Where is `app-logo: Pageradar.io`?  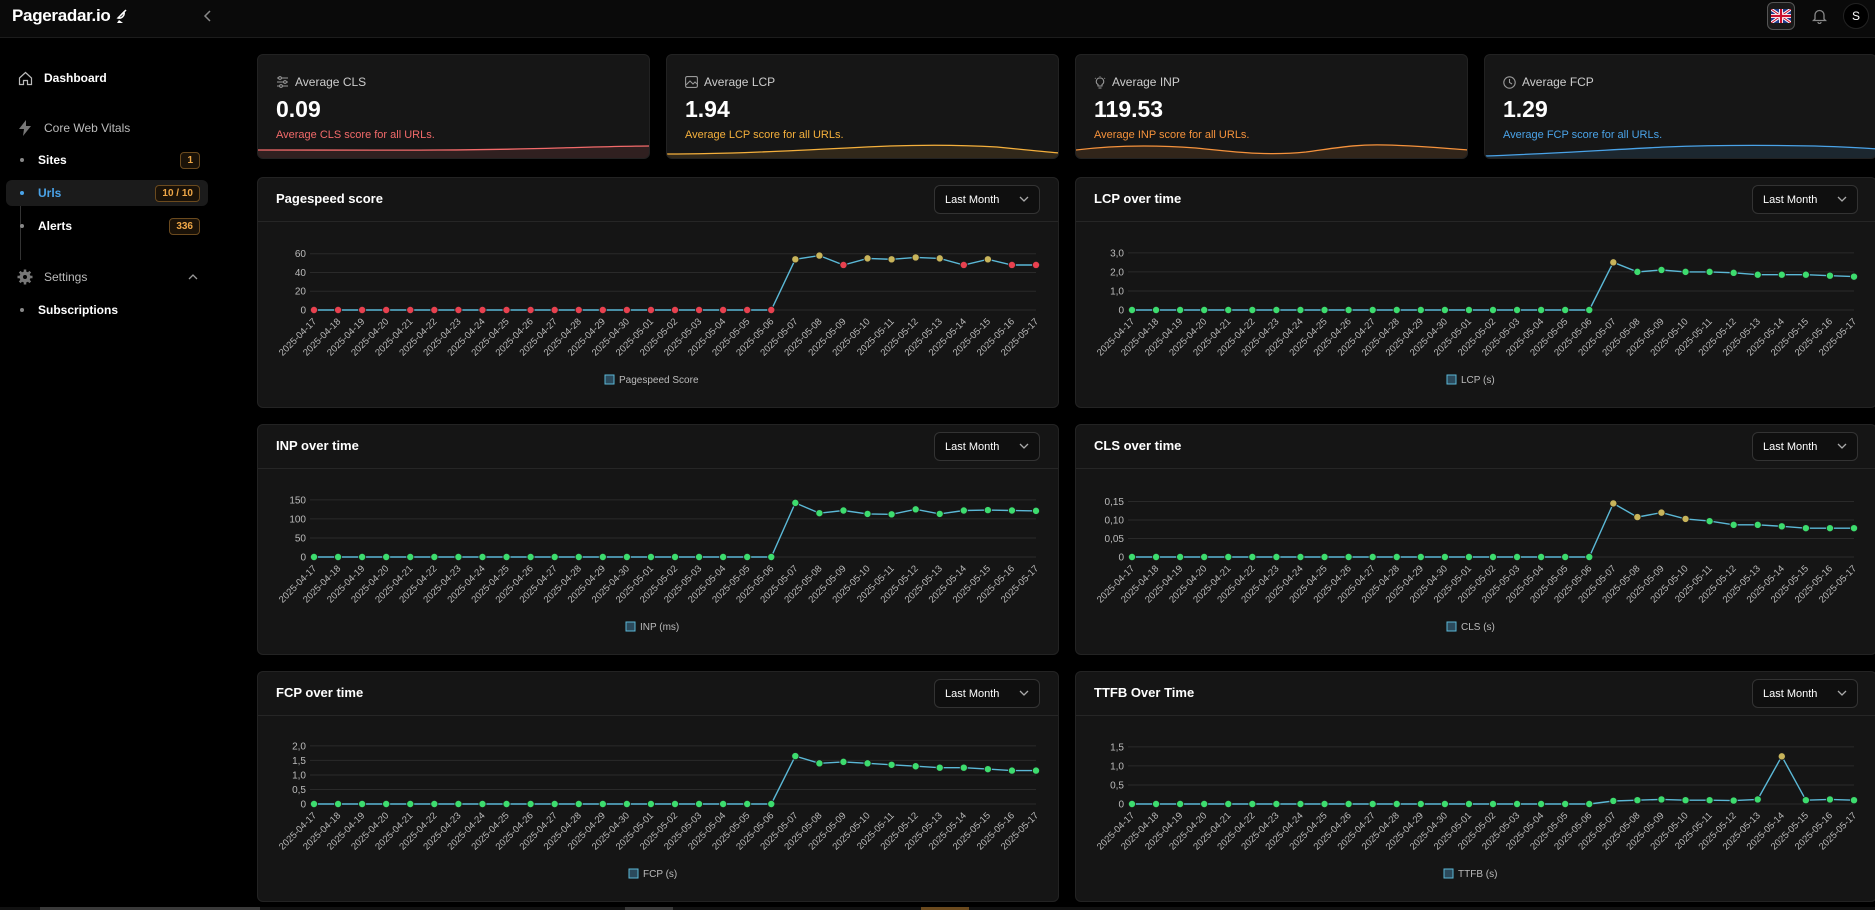 app-logo: Pageradar.io is located at coordinates (71, 16).